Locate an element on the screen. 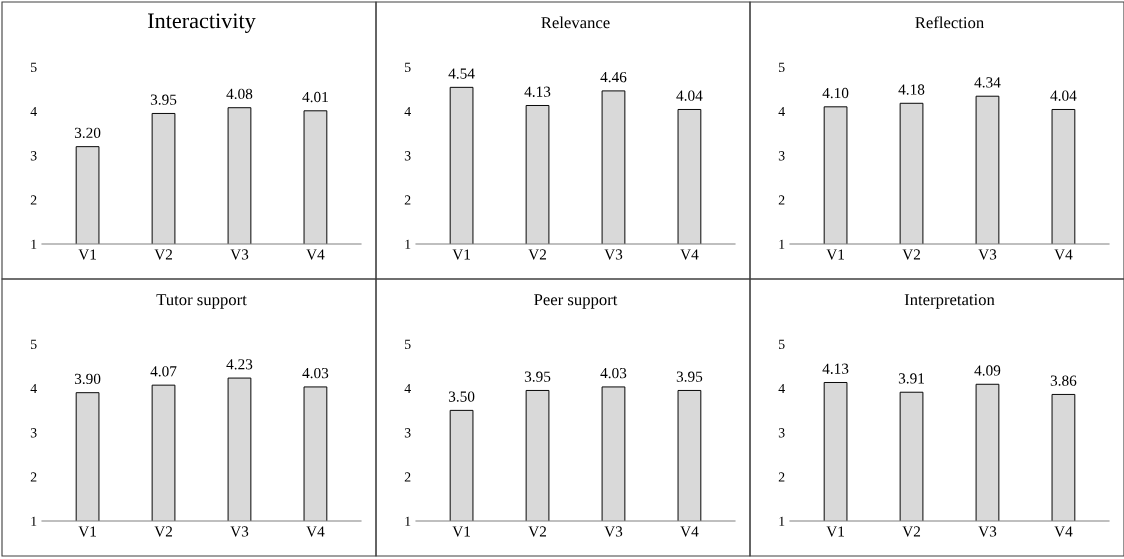 This screenshot has height=559, width=1124. data-label: 4.01 is located at coordinates (315, 97).